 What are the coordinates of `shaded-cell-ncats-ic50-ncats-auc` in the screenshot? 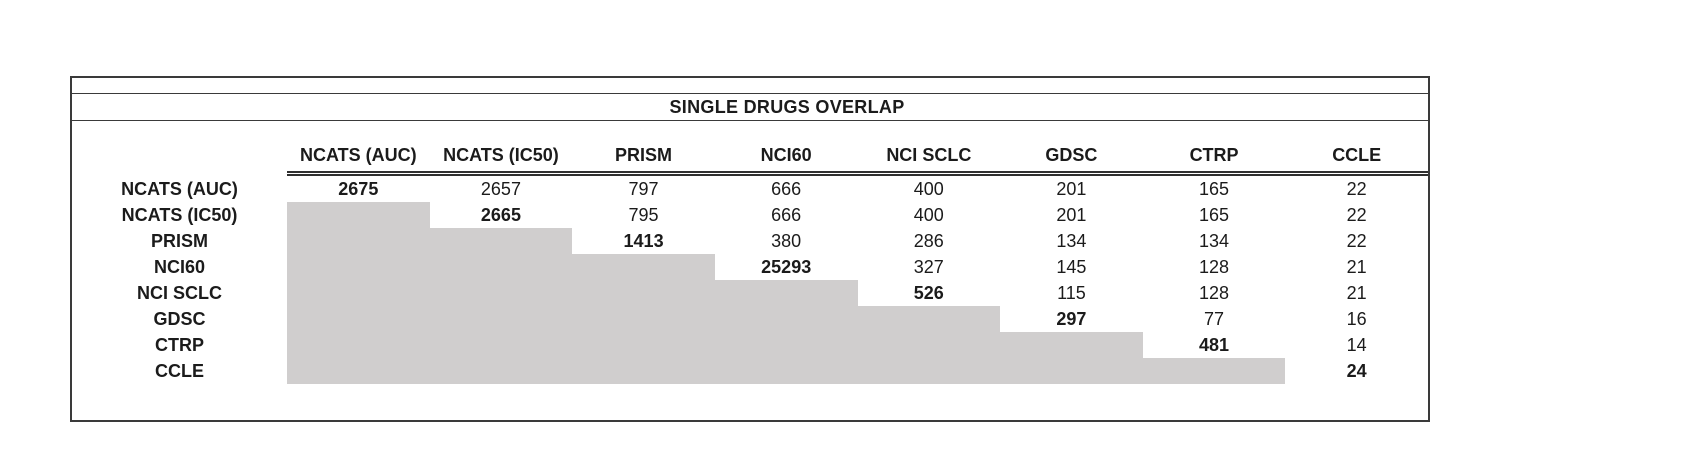 It's located at (358, 215).